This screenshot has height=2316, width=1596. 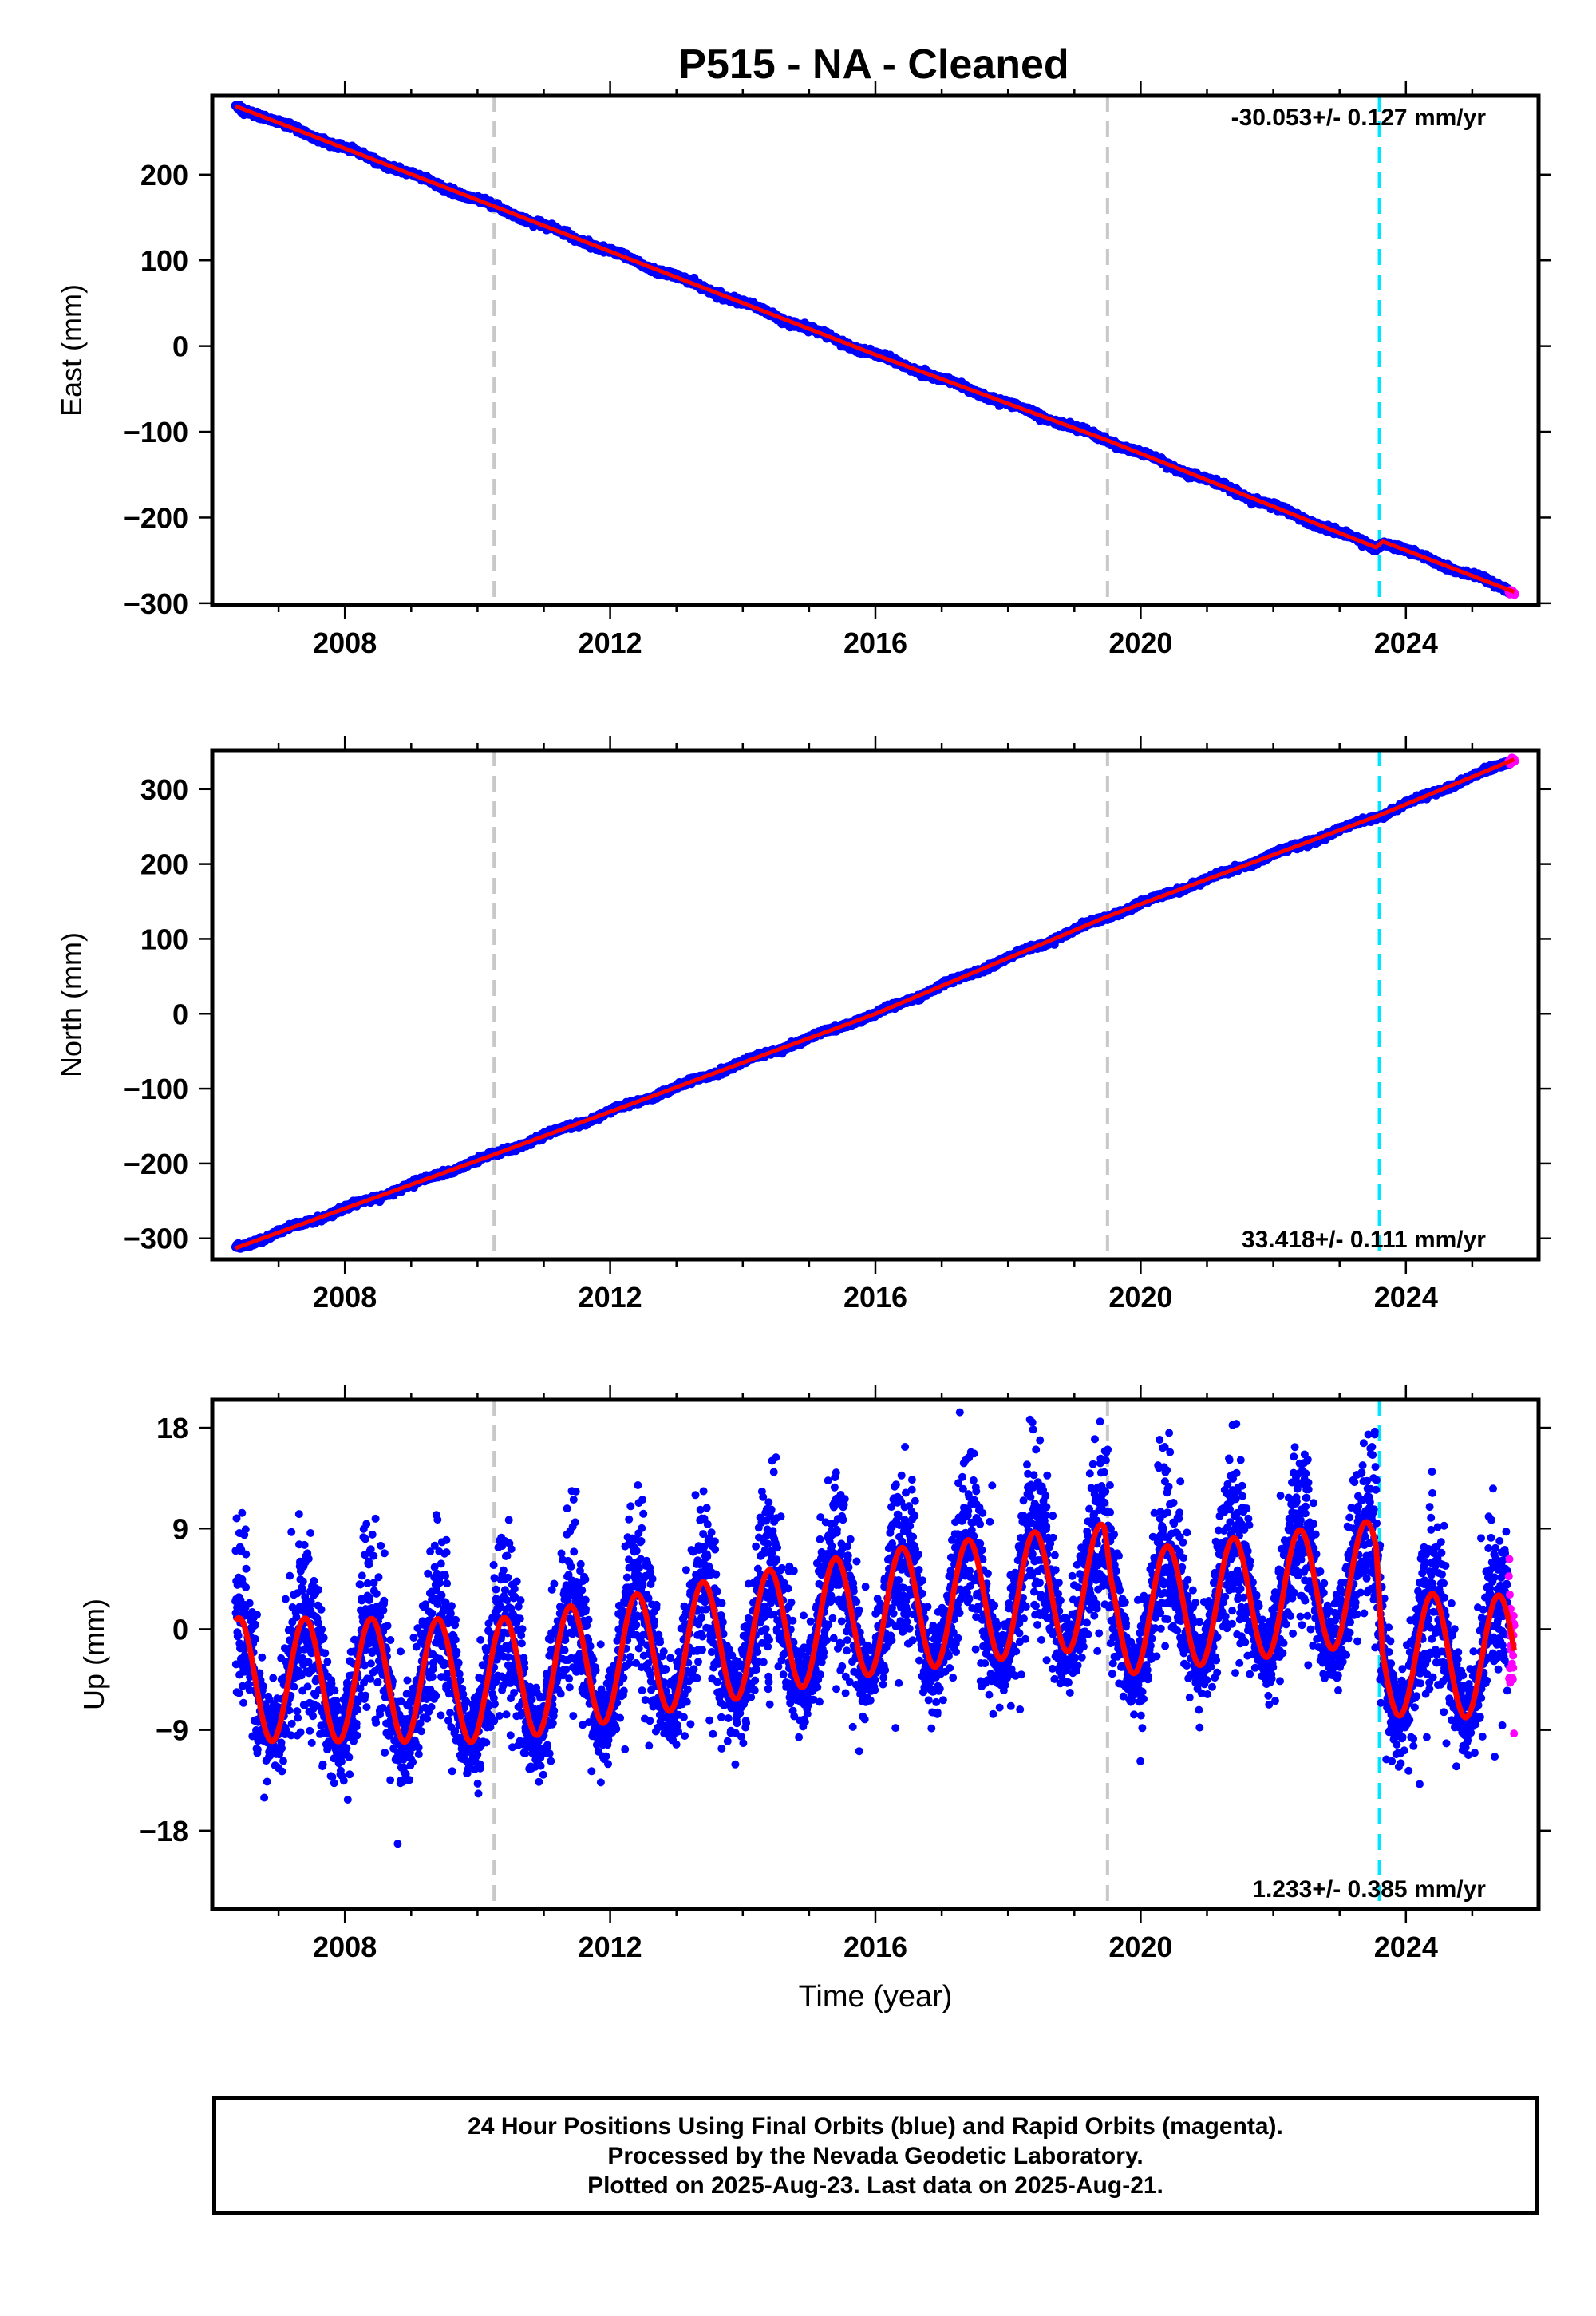 I want to click on east-y-tick-label: −200, so click(x=156, y=517).